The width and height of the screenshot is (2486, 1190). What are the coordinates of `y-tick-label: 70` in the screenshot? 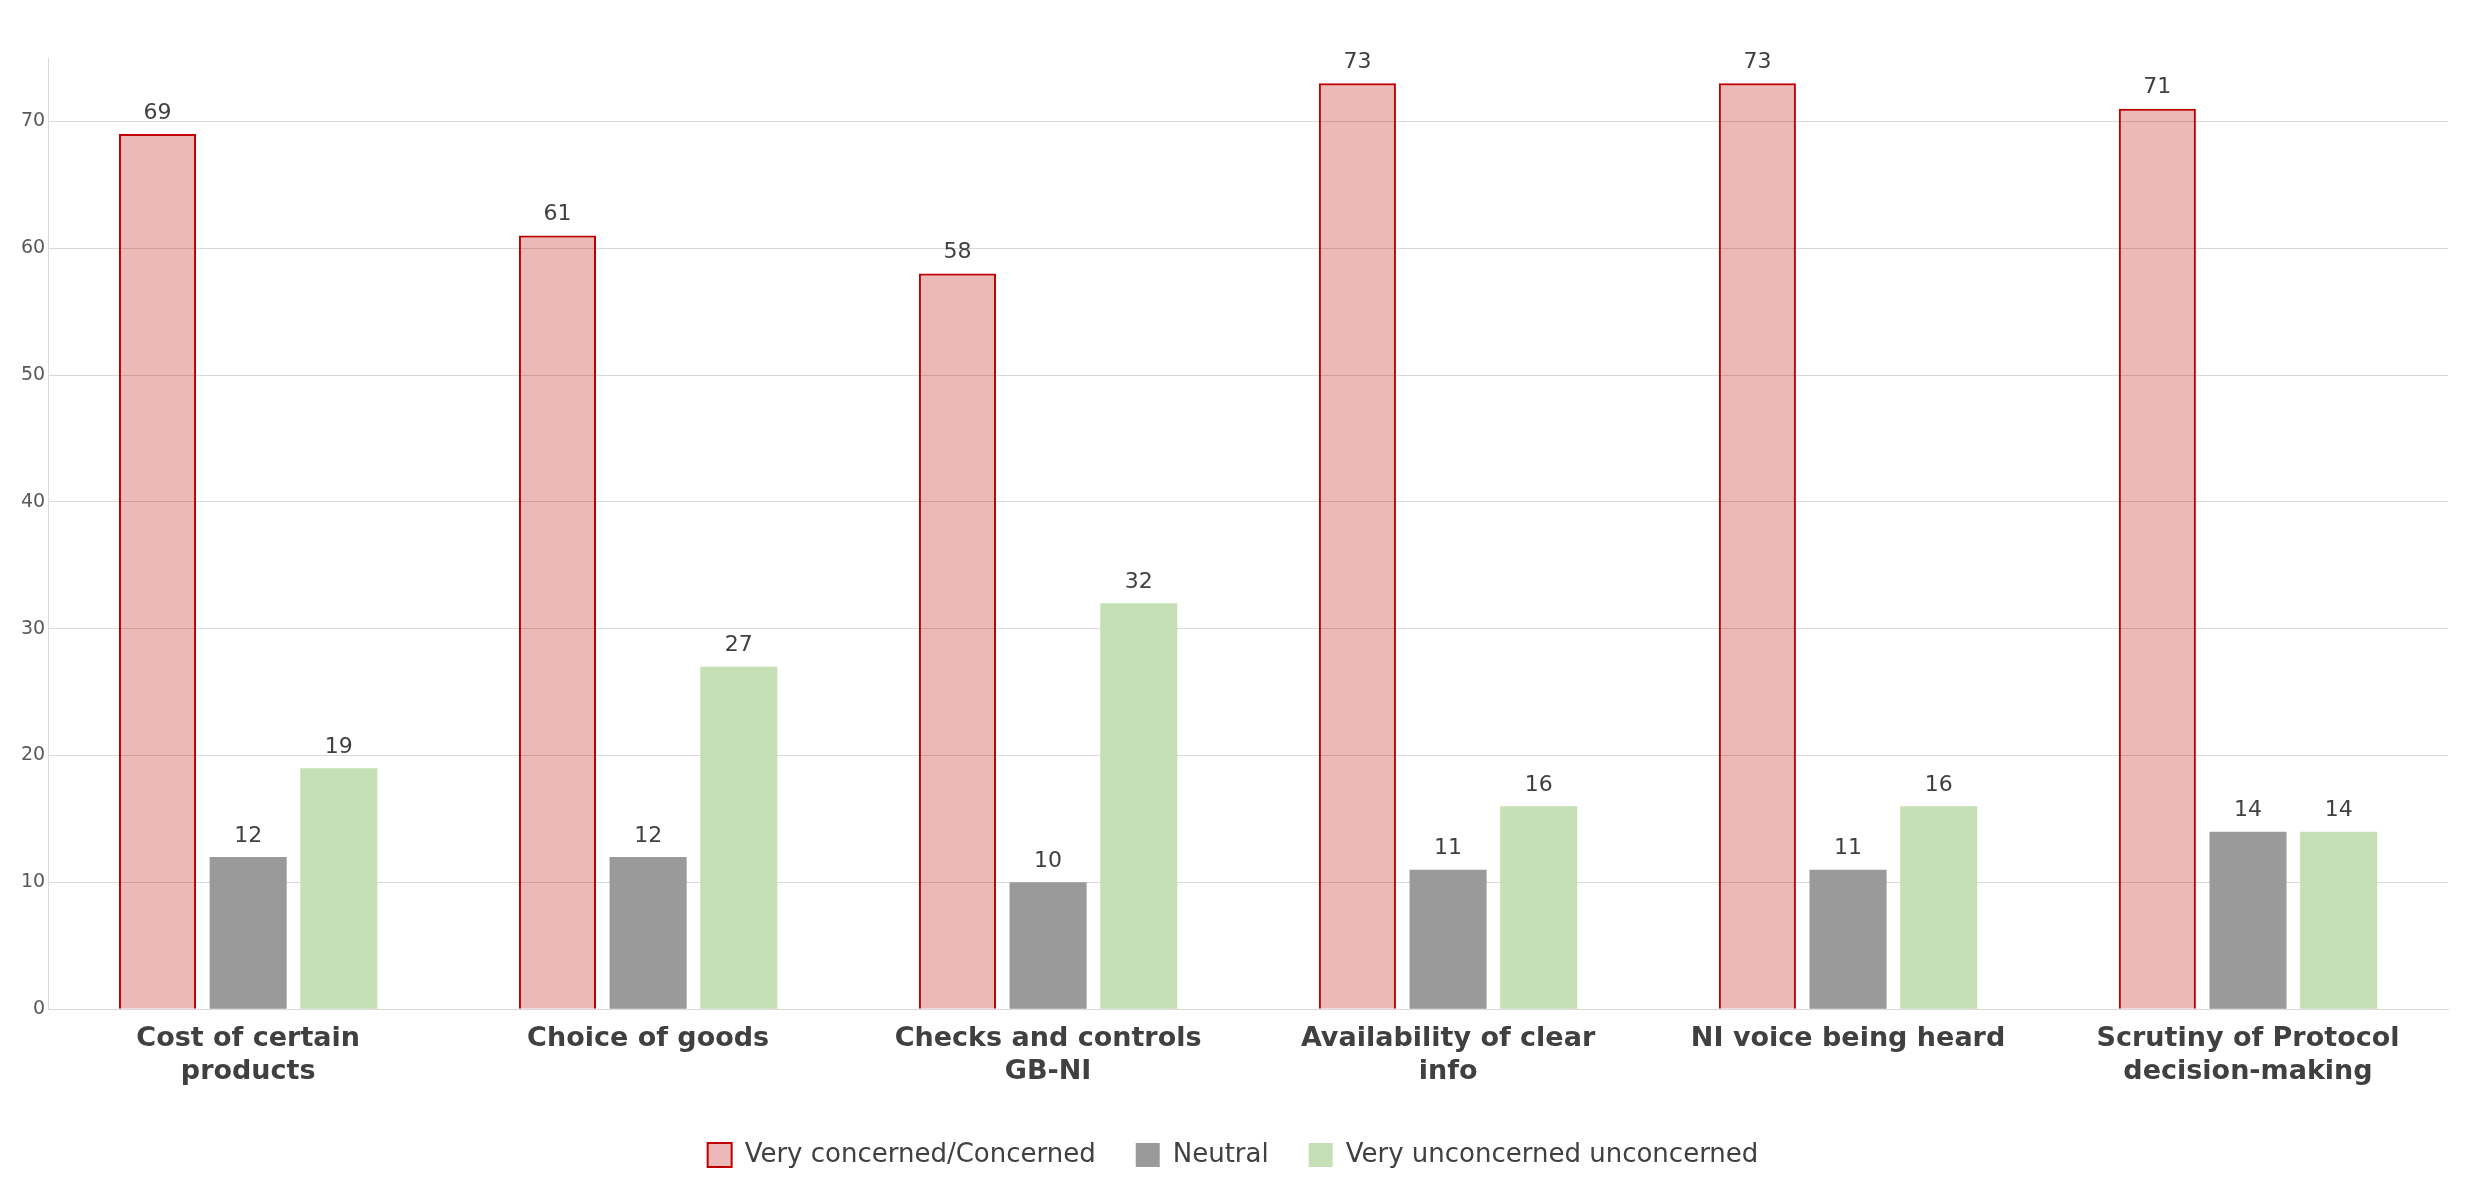 It's located at (33, 119).